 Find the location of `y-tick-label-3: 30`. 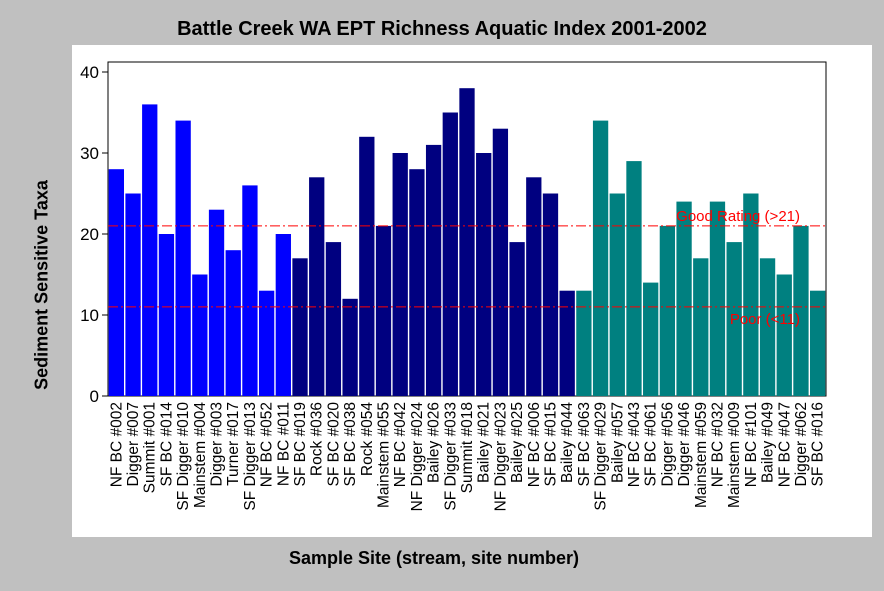

y-tick-label-3: 30 is located at coordinates (89, 153).